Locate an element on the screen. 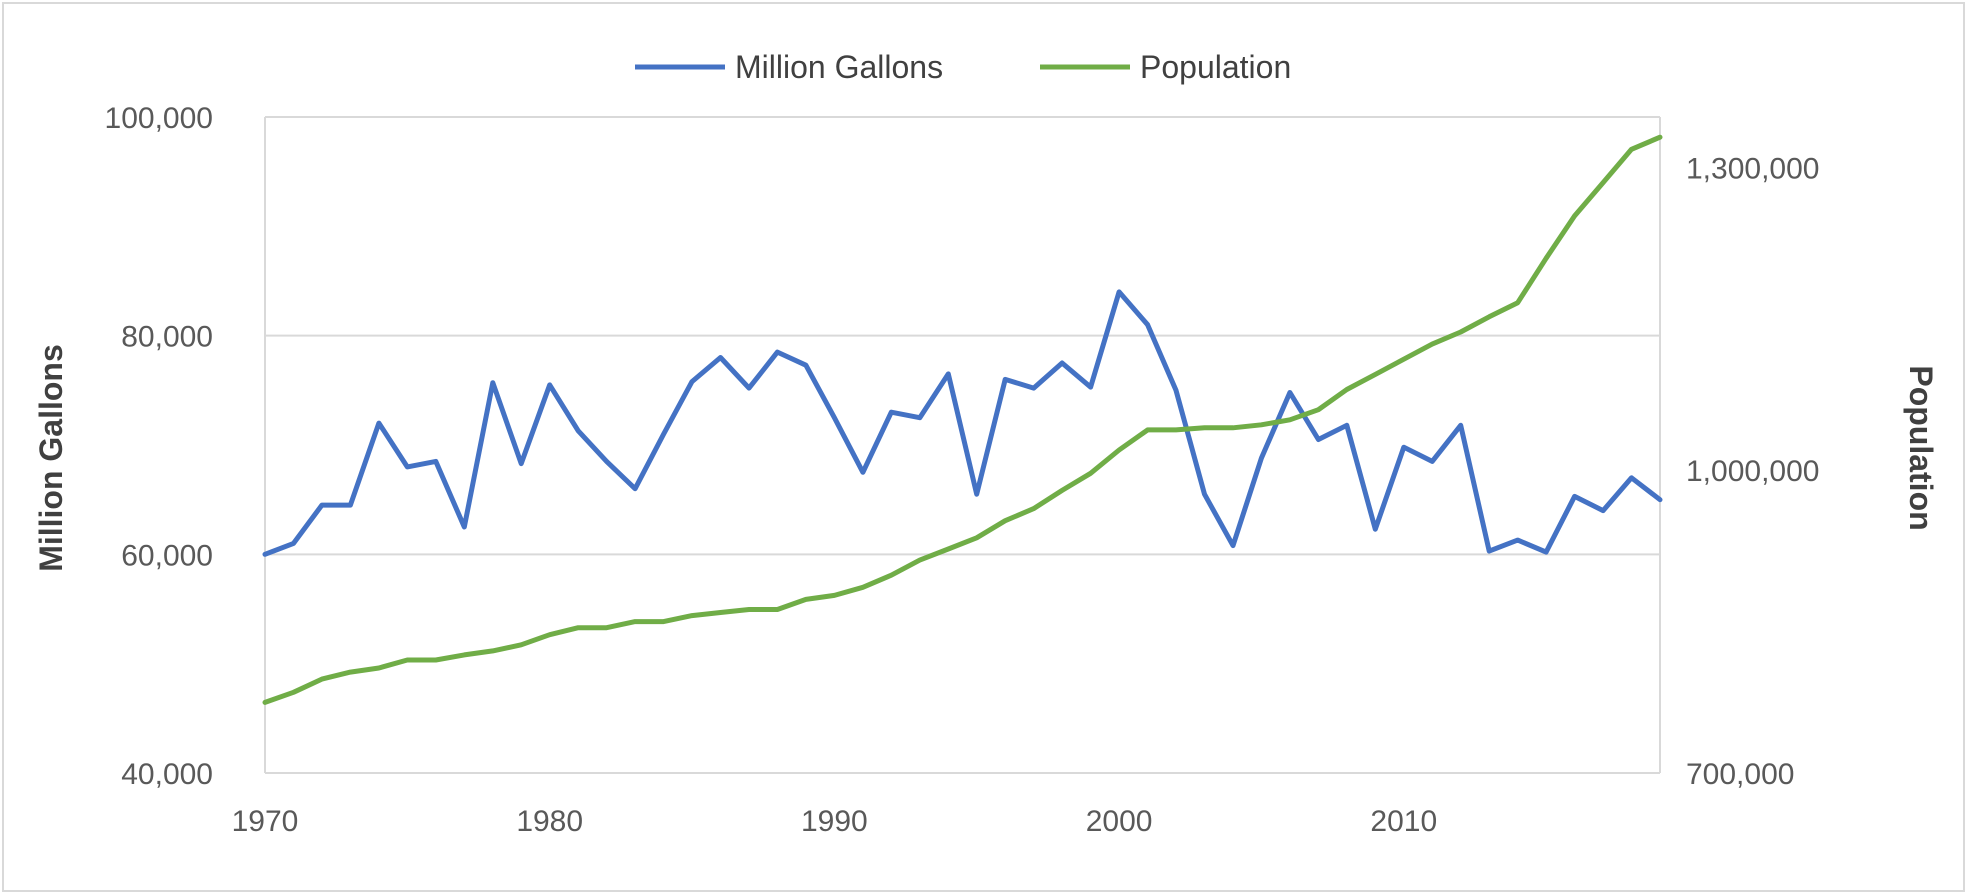 This screenshot has width=1967, height=894. left-tick-label-1: 60,000 is located at coordinates (167, 555).